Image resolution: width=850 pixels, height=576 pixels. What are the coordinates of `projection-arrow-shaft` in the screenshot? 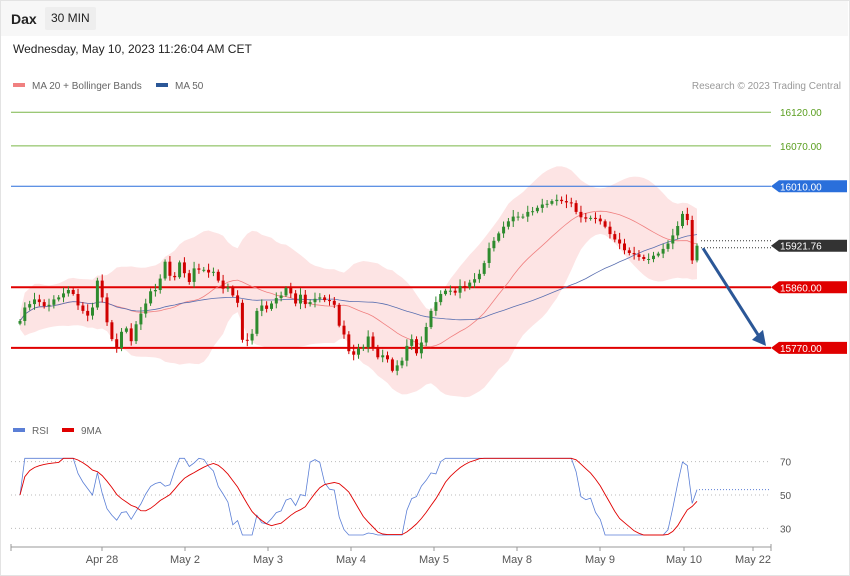 It's located at (731, 293).